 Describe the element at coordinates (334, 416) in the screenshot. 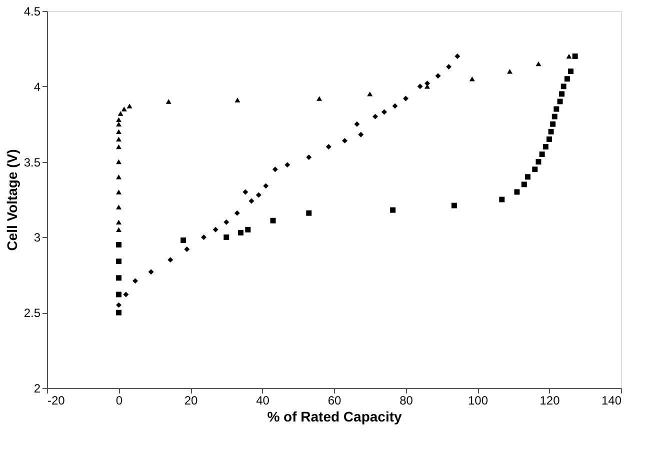

I see `x-axis-title: % of Rated Capacity` at that location.